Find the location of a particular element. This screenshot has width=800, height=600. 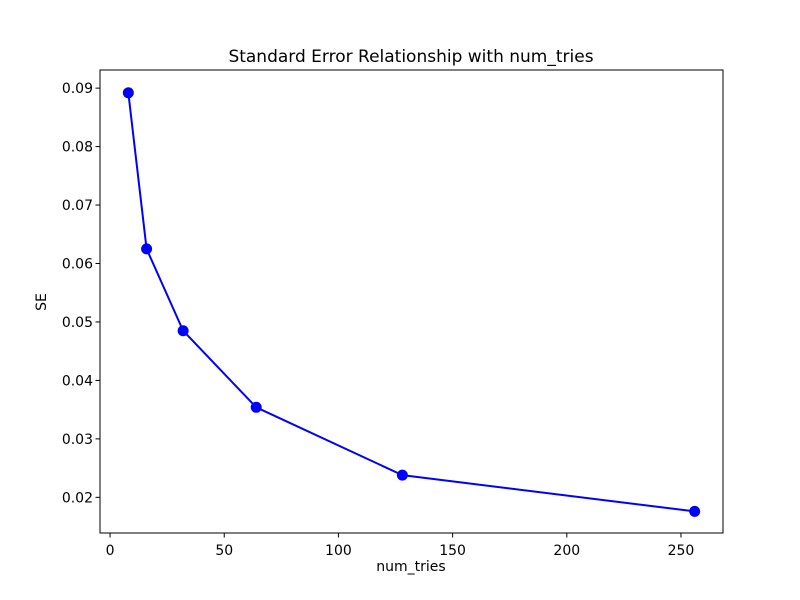

y-tick-label: 0.04 is located at coordinates (77, 381).